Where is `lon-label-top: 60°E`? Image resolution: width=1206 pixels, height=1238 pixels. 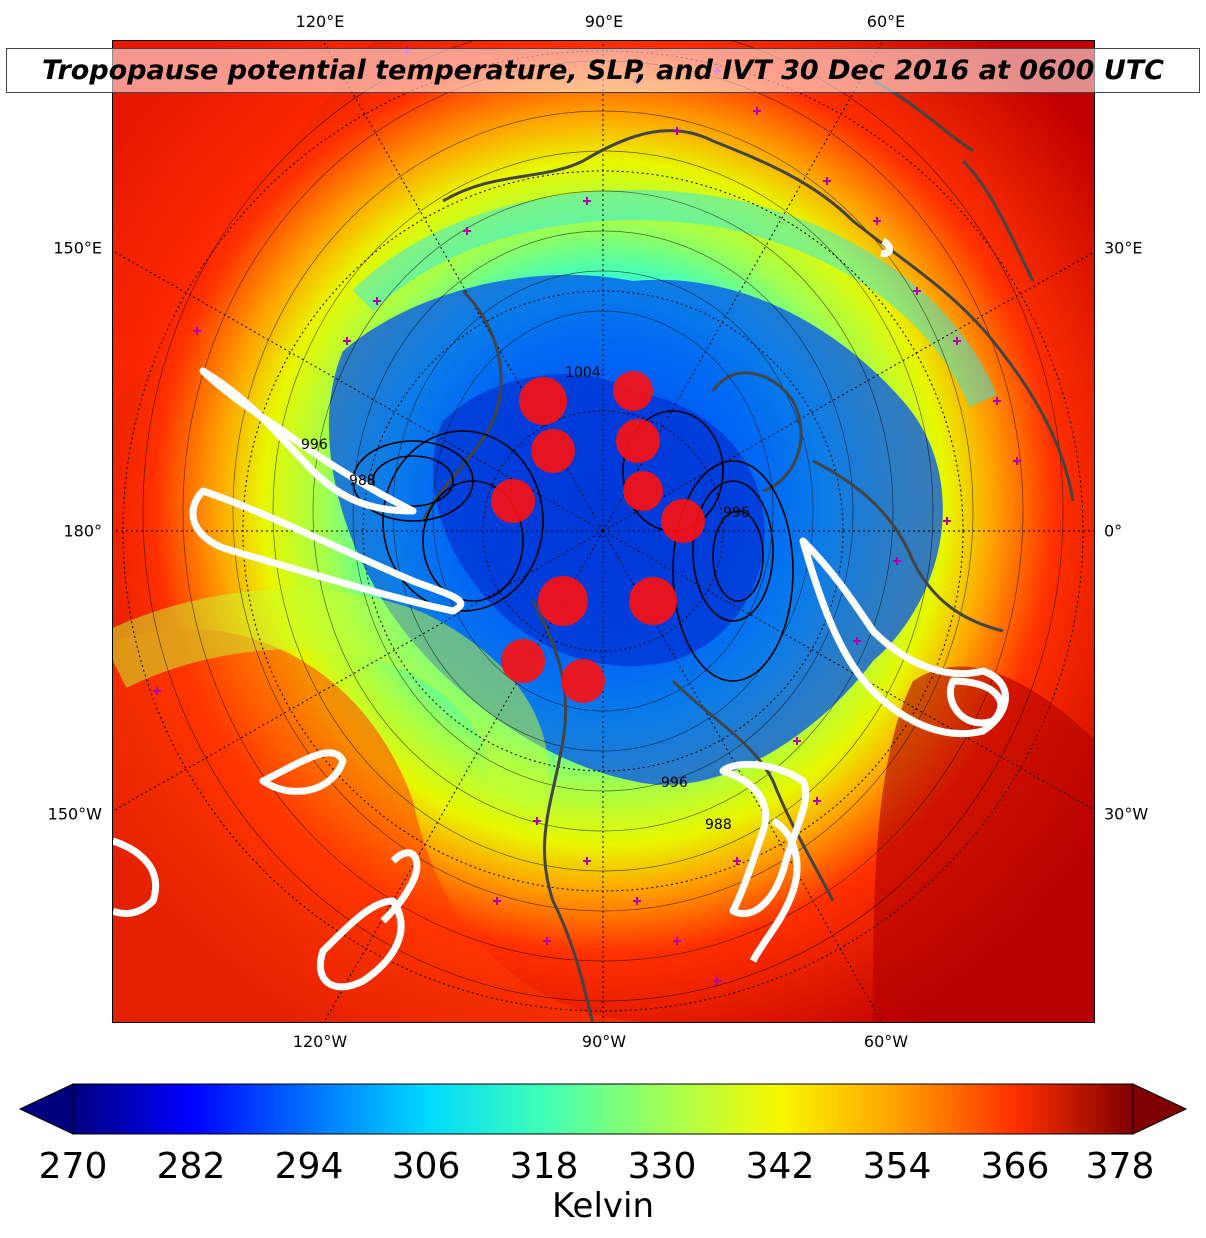 lon-label-top: 60°E is located at coordinates (886, 21).